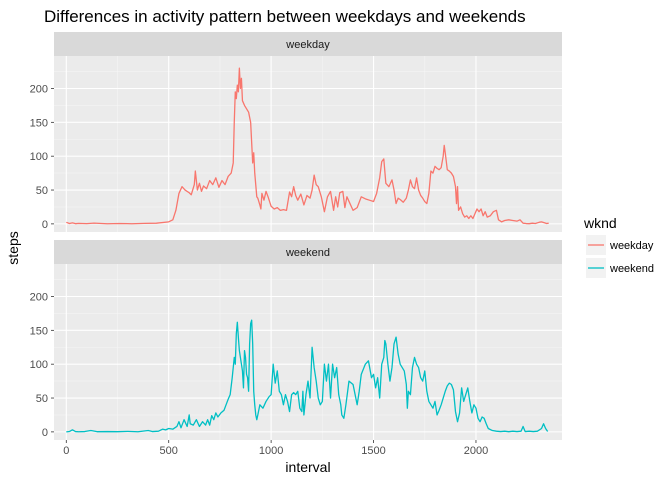 The width and height of the screenshot is (672, 480). I want to click on y-tick-label-weekend: 150, so click(39, 331).